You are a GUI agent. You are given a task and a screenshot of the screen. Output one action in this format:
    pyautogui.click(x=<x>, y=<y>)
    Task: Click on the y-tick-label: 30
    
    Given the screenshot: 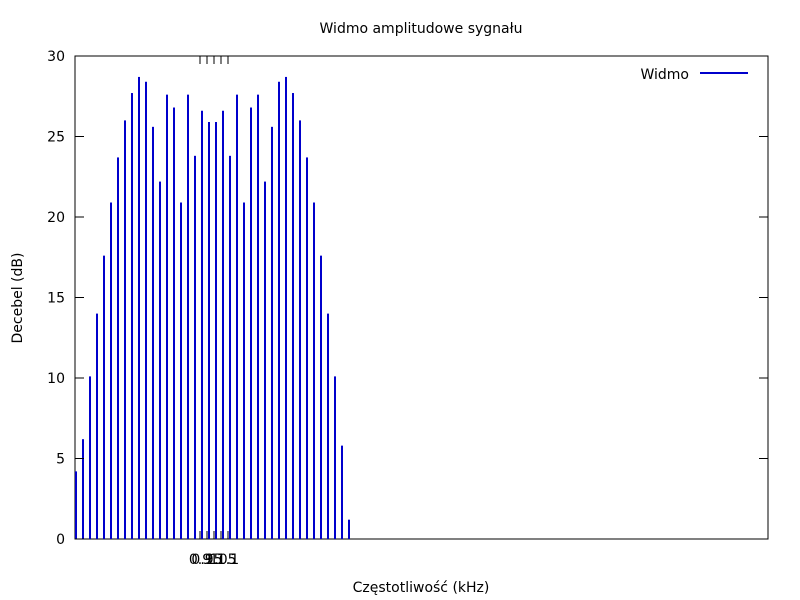 What is the action you would take?
    pyautogui.click(x=56, y=57)
    